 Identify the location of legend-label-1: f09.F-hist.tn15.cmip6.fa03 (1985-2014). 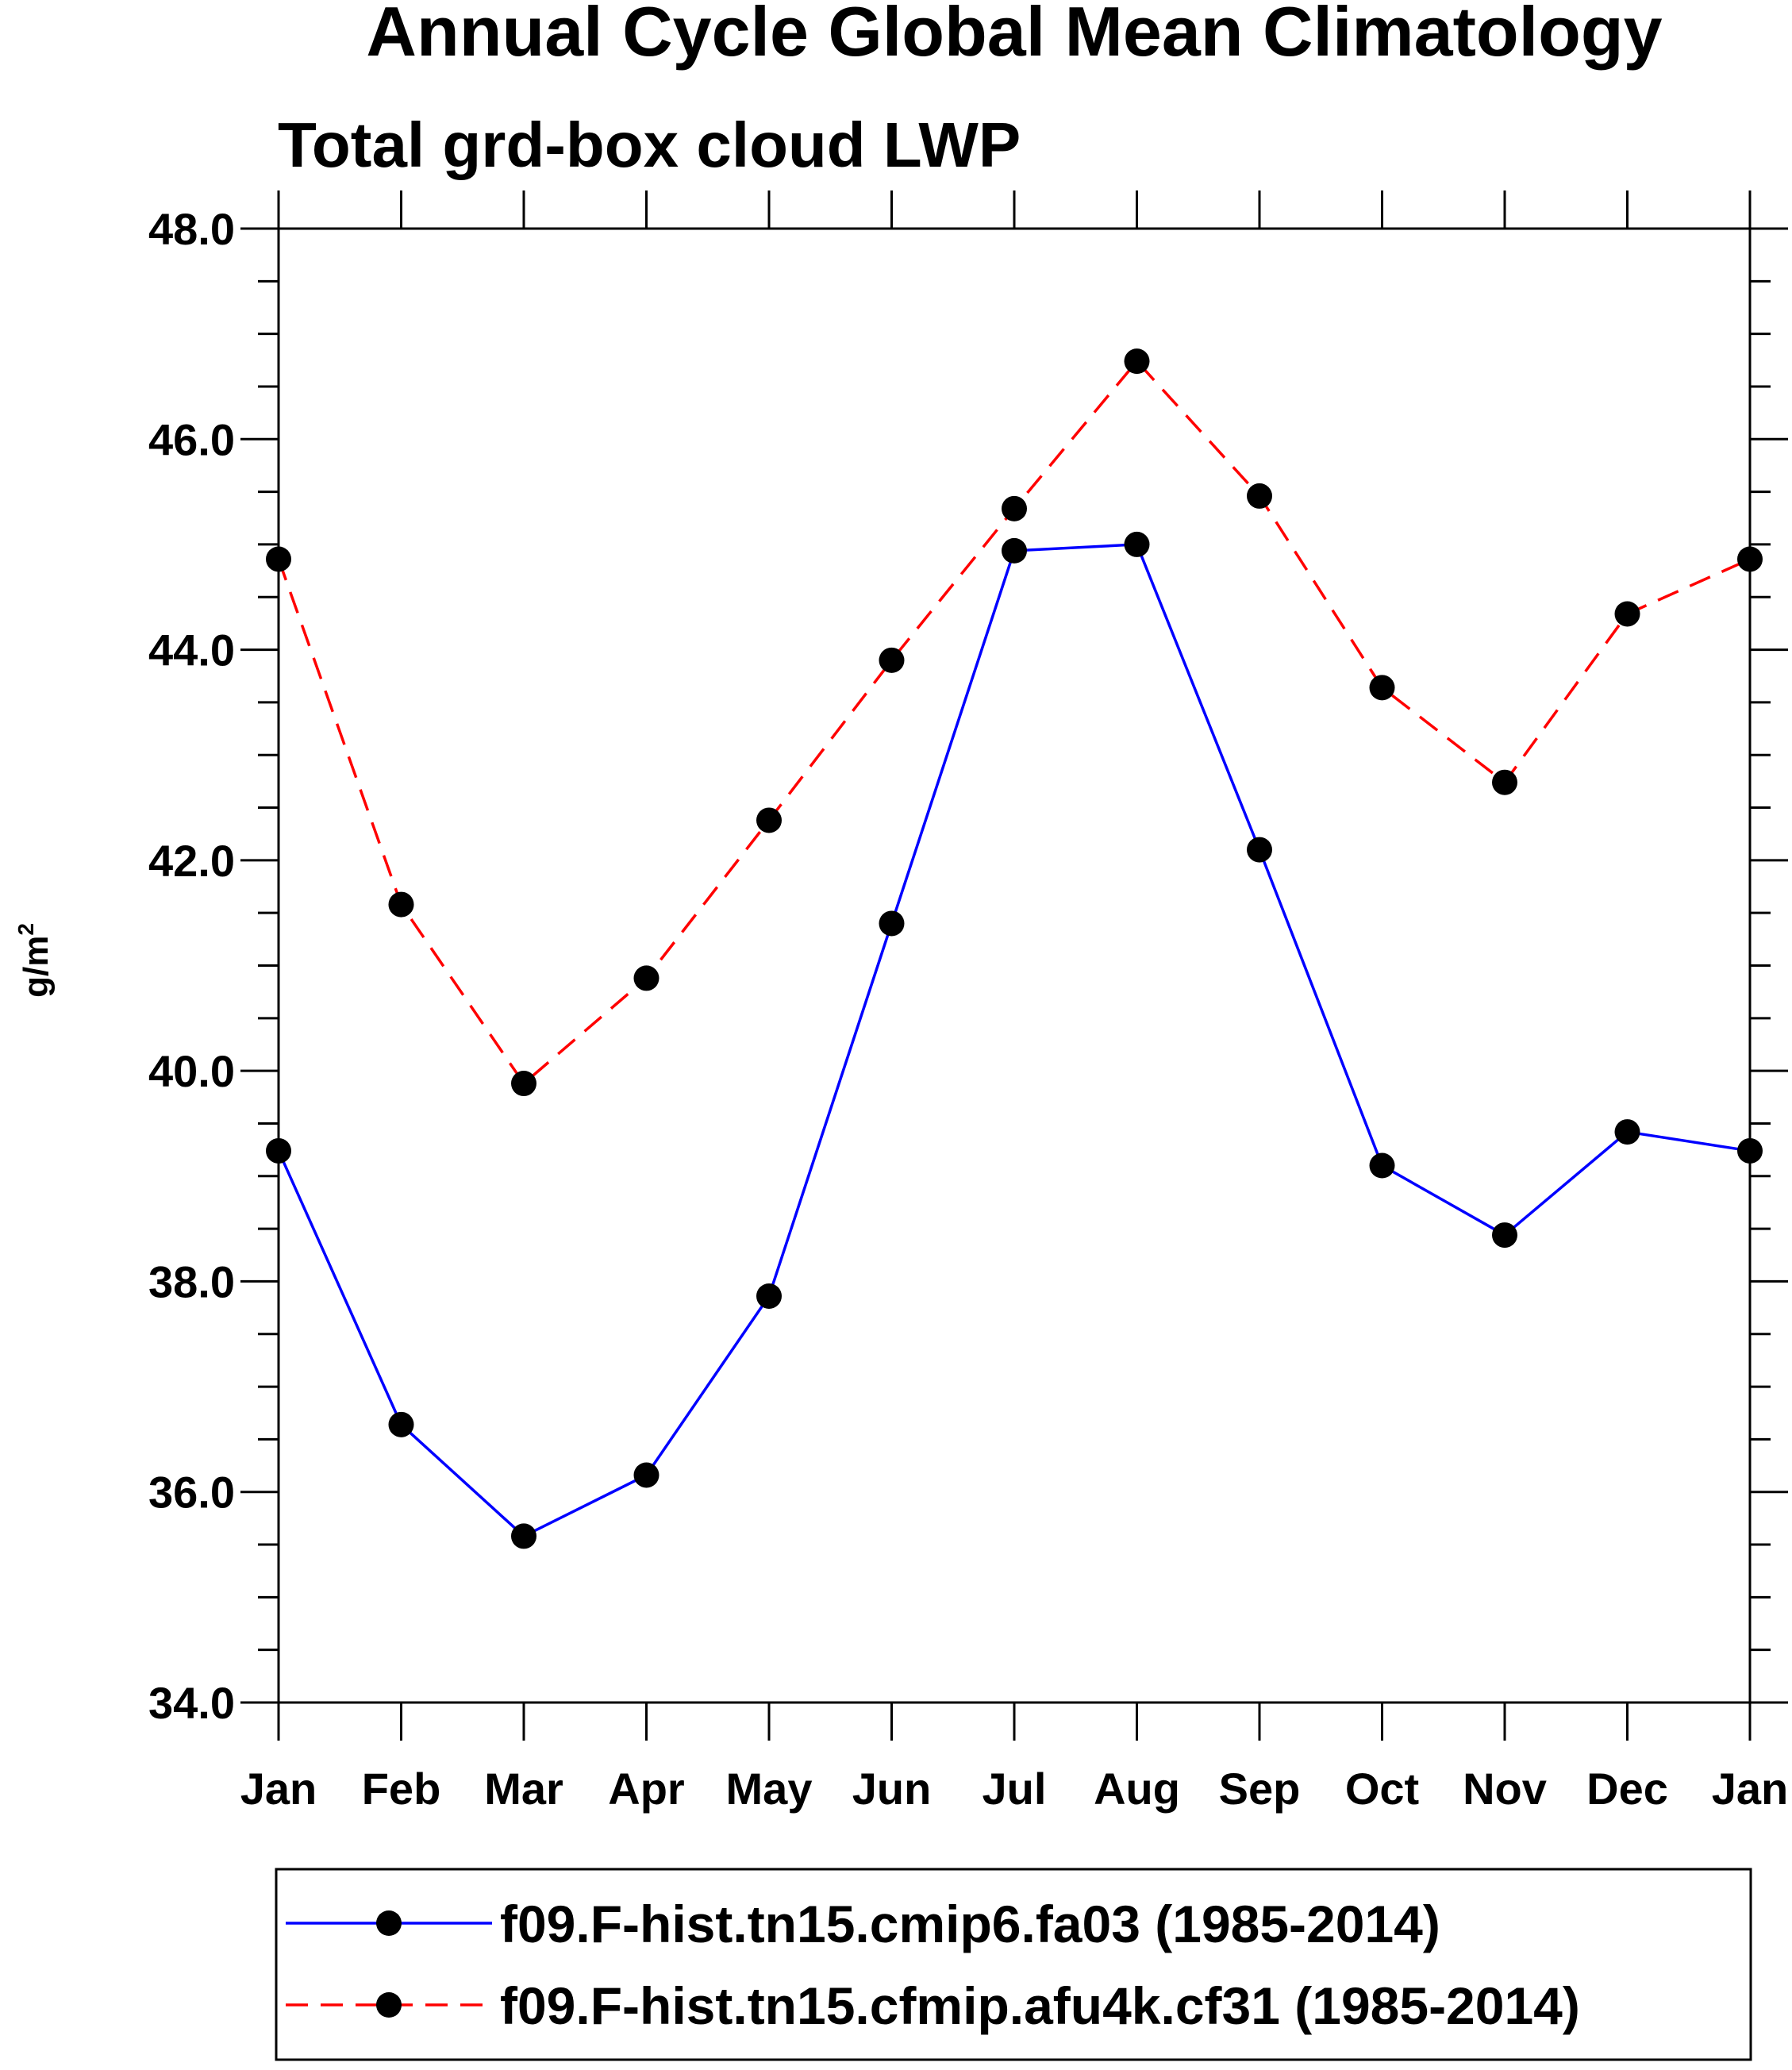
(970, 1924).